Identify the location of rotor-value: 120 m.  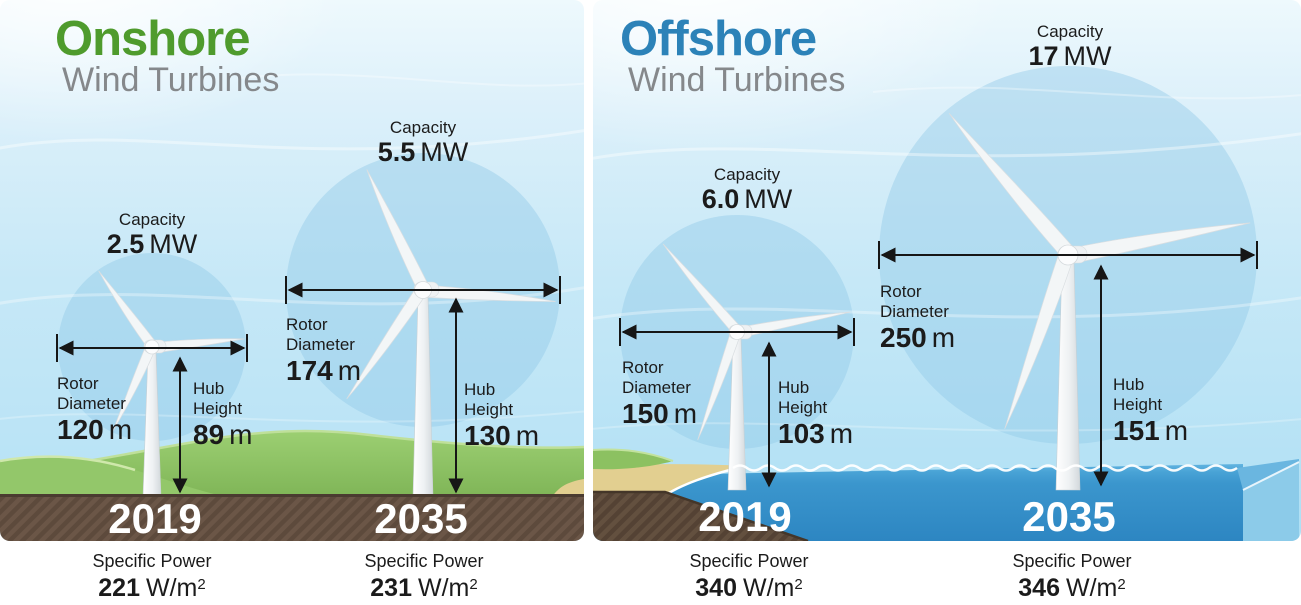
(94, 430).